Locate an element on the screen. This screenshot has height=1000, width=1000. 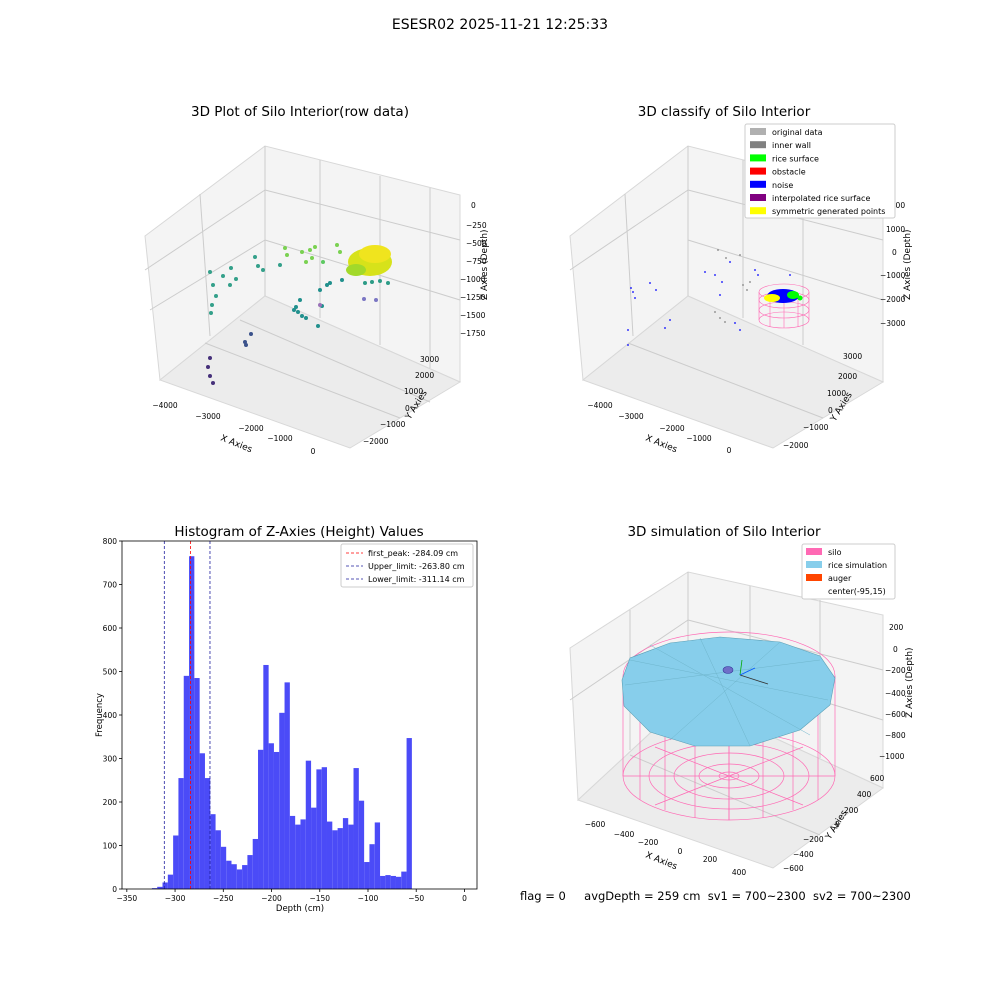
raw-ztick: −500 is located at coordinates (476, 243).